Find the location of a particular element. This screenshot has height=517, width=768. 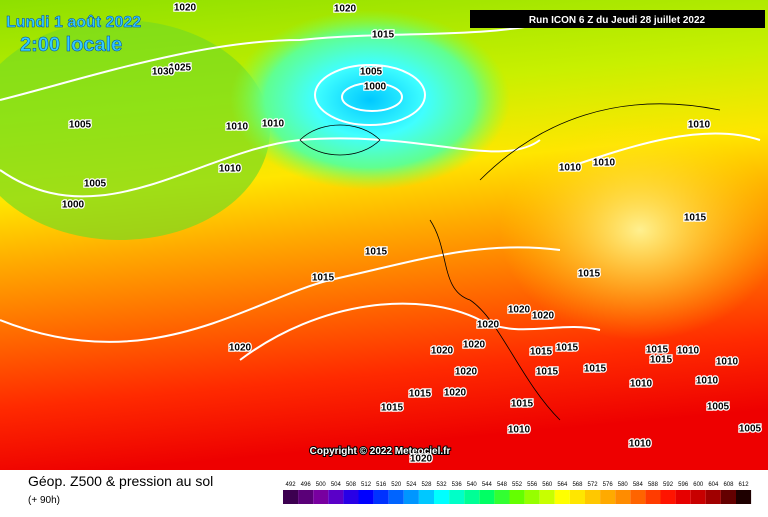

scale-label: 552 is located at coordinates (517, 485).